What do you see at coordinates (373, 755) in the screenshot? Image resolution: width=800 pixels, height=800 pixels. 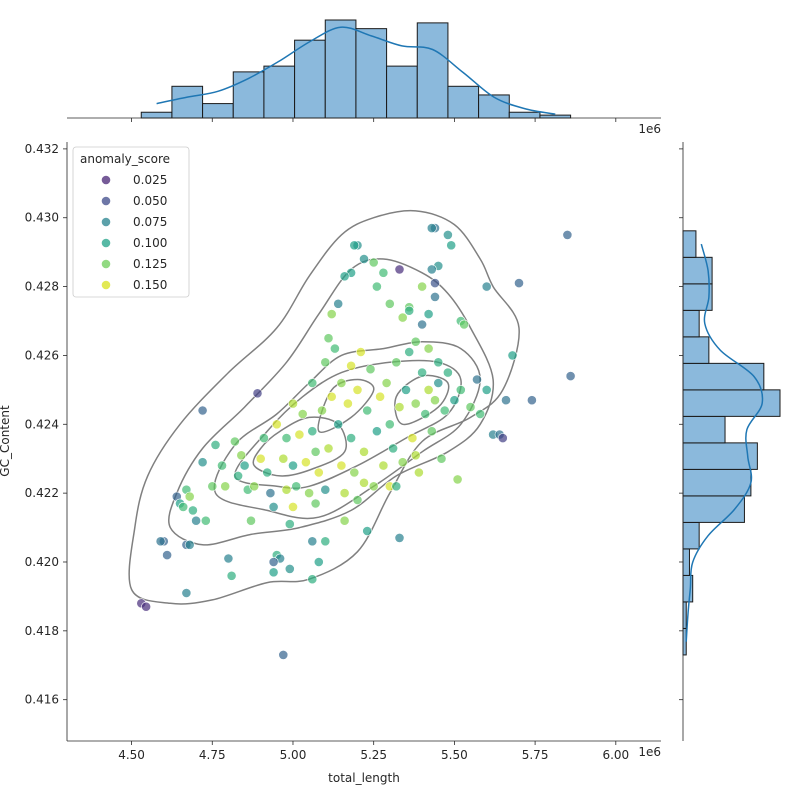 I see `x-tick-label: 5.25` at bounding box center [373, 755].